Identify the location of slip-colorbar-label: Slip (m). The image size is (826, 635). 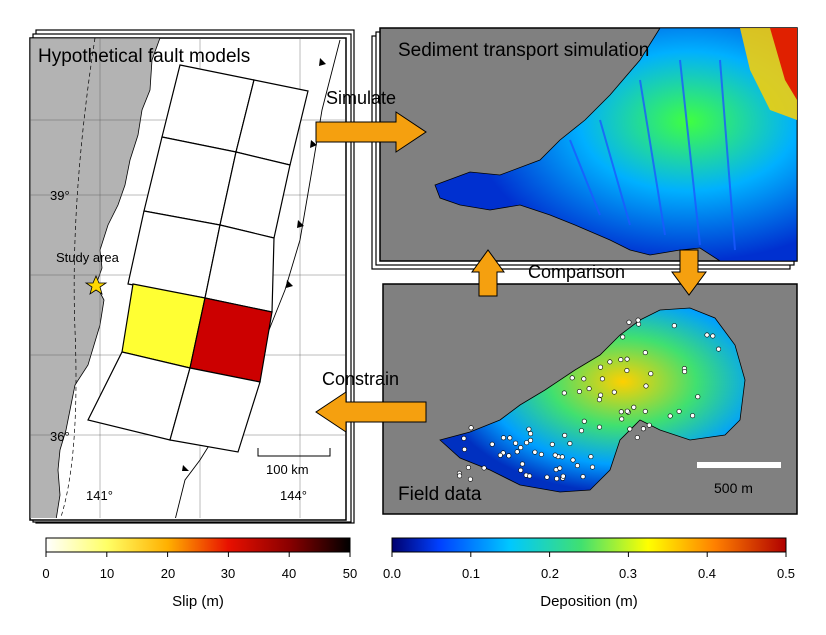
(198, 601).